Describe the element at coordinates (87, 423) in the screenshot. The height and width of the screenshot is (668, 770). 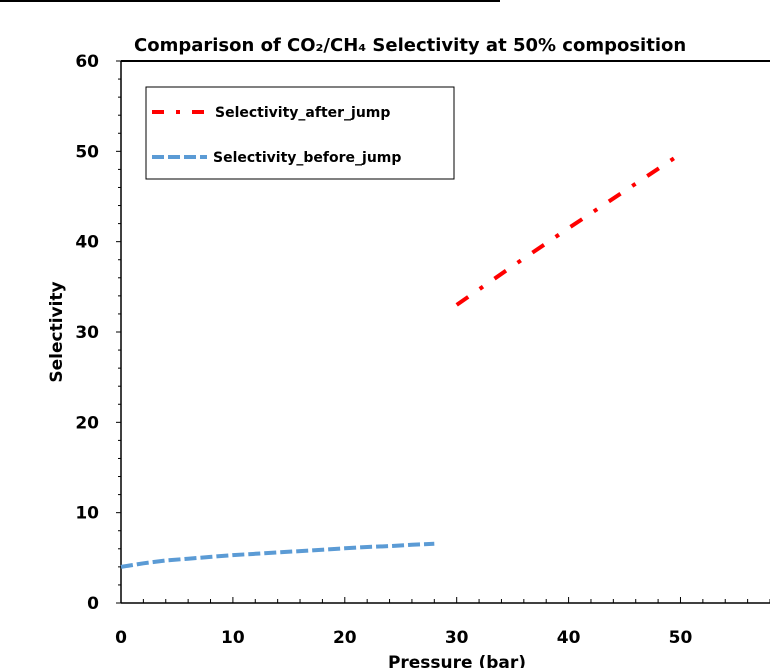
I see `y-tick-label: 20` at that location.